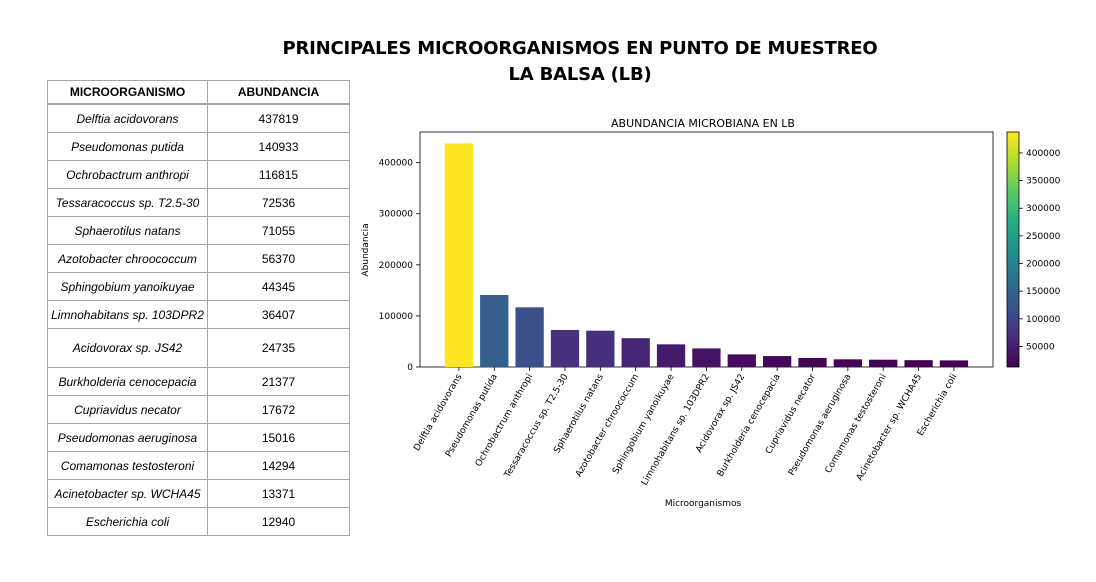 The width and height of the screenshot is (1096, 582). What do you see at coordinates (536, 426) in the screenshot?
I see `x-tick-label: Tessaracoccus sp. T2.5-30` at bounding box center [536, 426].